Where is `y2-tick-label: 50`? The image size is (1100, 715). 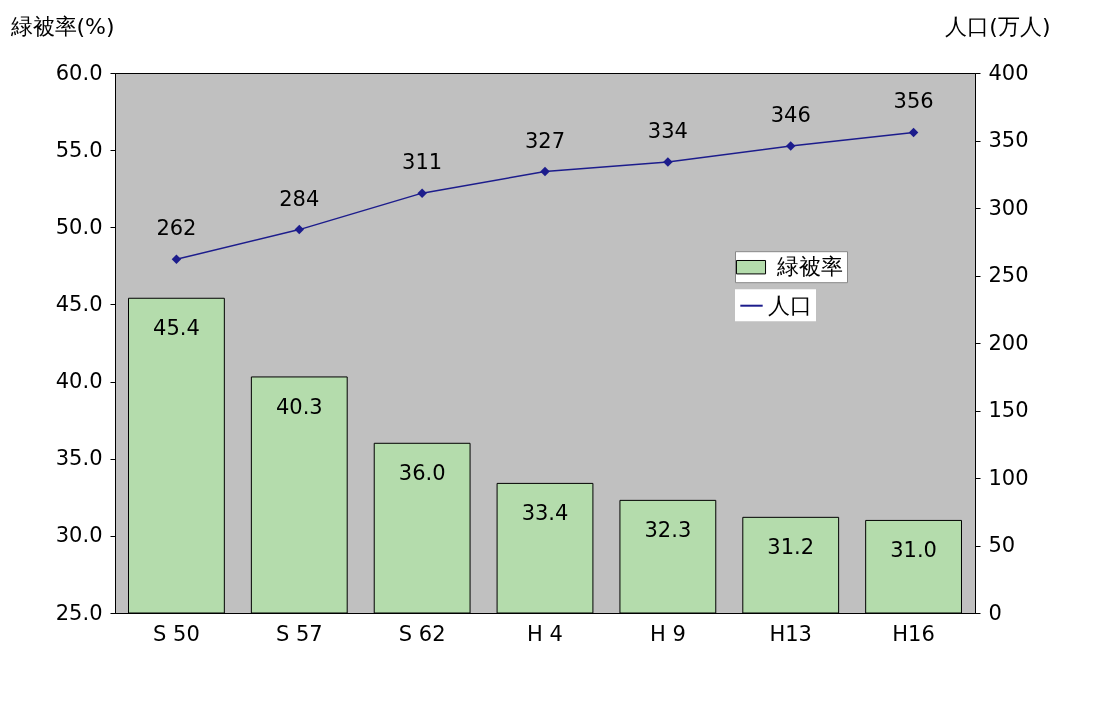 y2-tick-label: 50 is located at coordinates (1002, 545).